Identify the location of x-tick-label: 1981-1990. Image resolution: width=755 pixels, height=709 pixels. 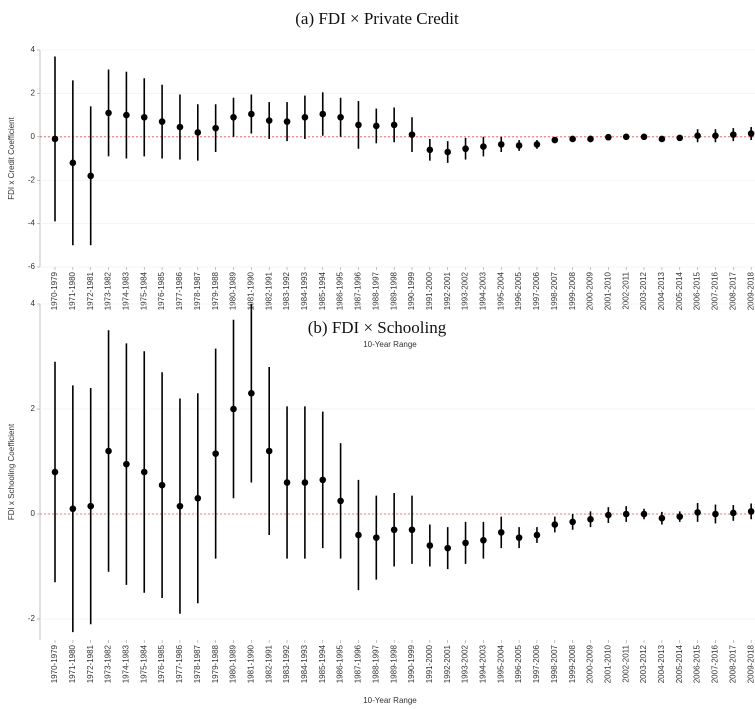
(250, 663).